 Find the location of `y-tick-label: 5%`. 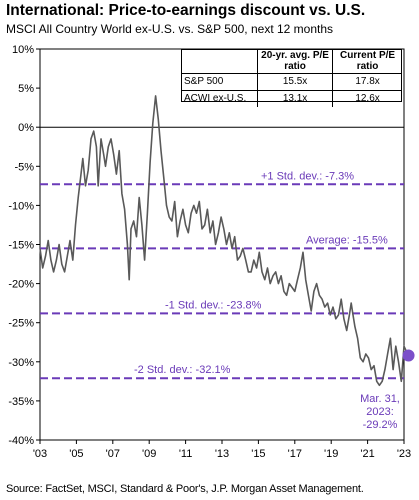

y-tick-label: 5% is located at coordinates (26, 89).